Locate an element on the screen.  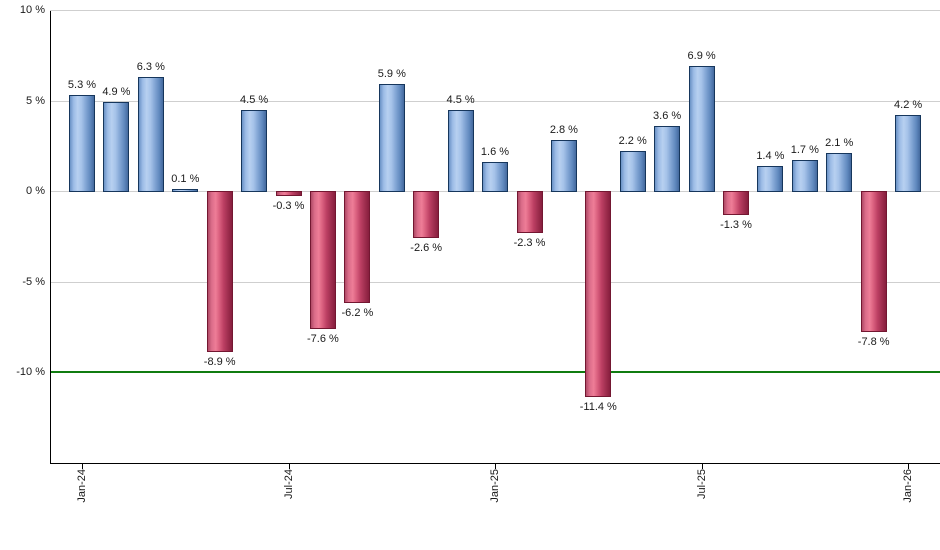
bar-value-label: -2.6 % is located at coordinates (426, 248).